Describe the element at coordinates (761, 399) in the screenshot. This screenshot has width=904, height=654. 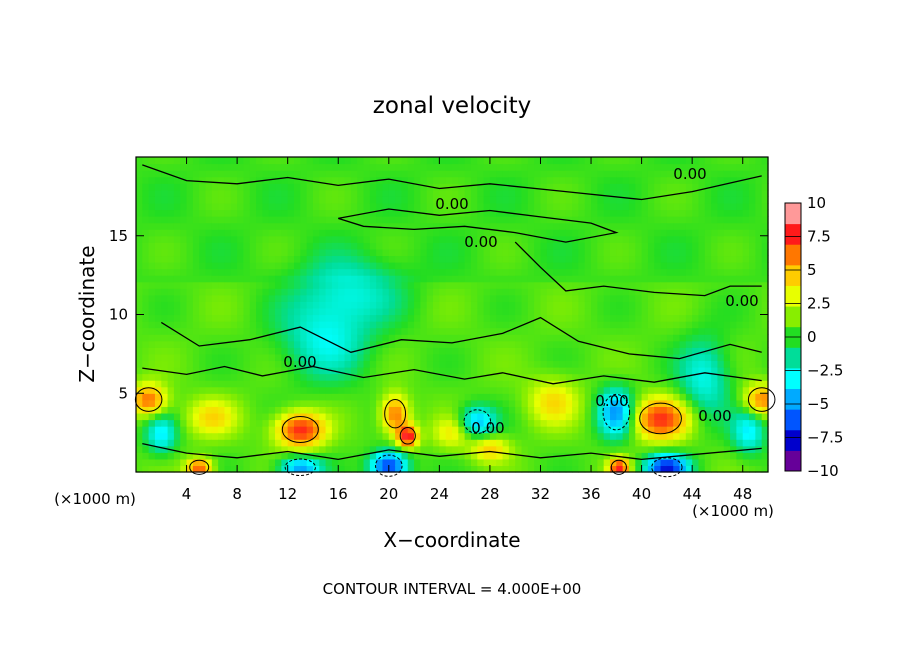
I see `contour-line` at that location.